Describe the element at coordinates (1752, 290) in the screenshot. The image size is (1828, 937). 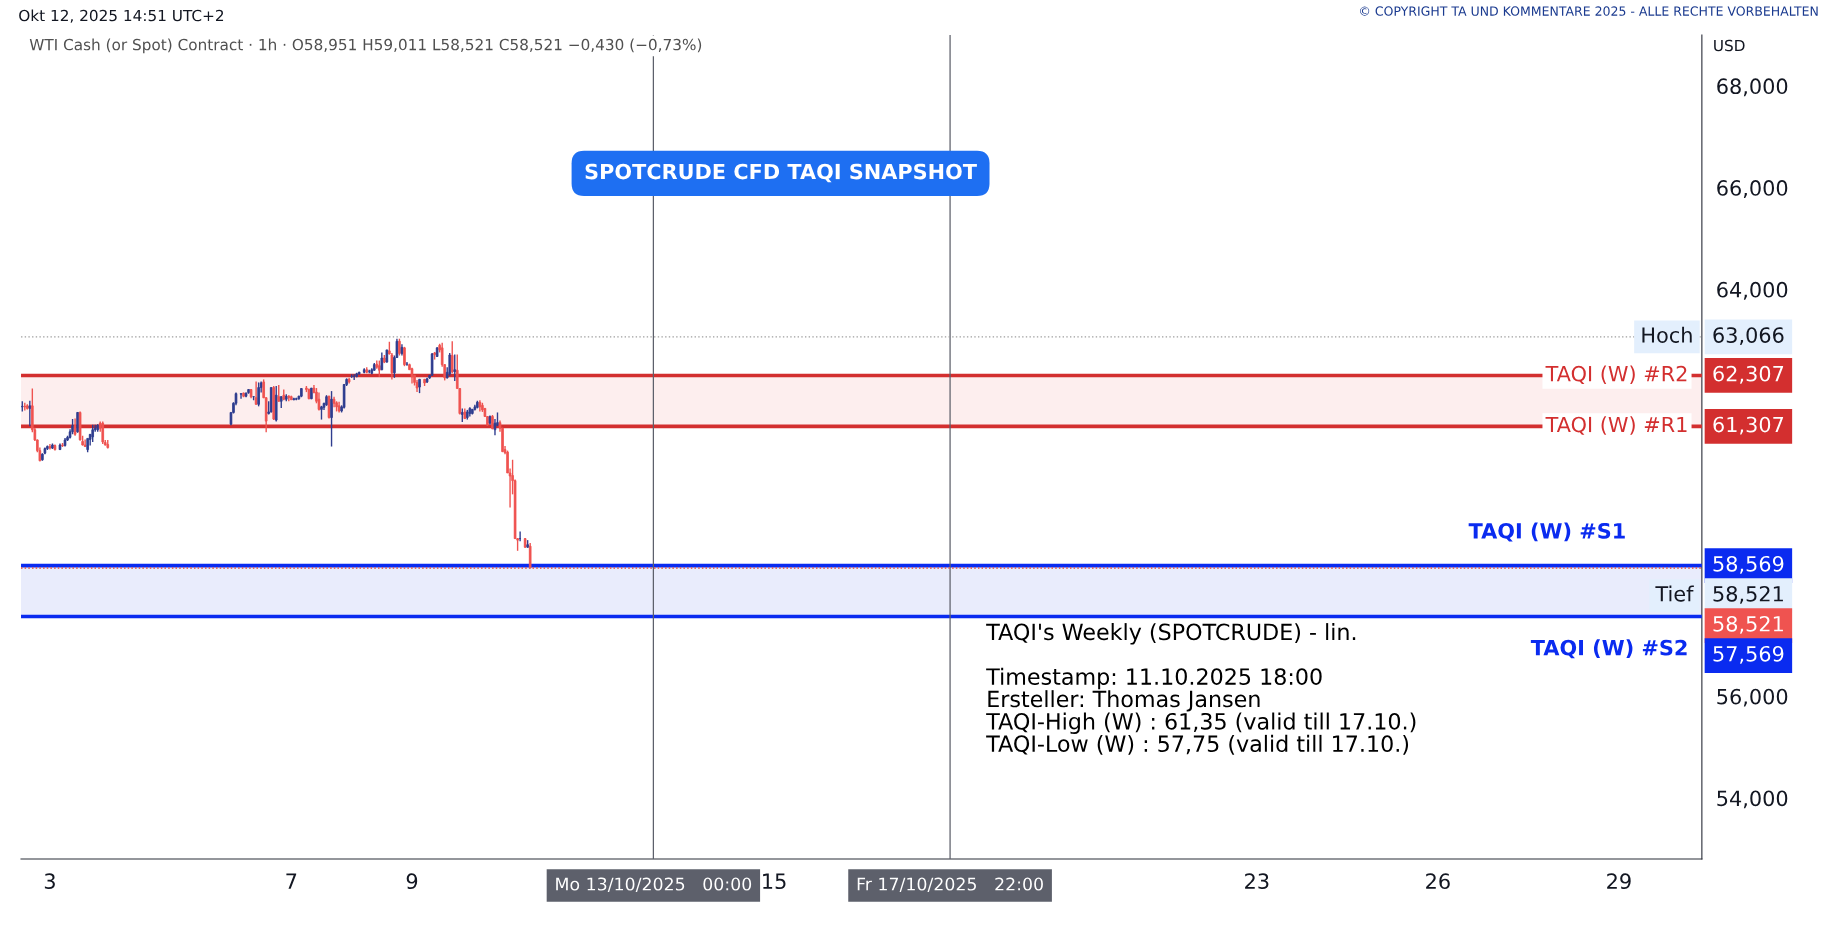
I see `y-tick-label: 64,000` at that location.